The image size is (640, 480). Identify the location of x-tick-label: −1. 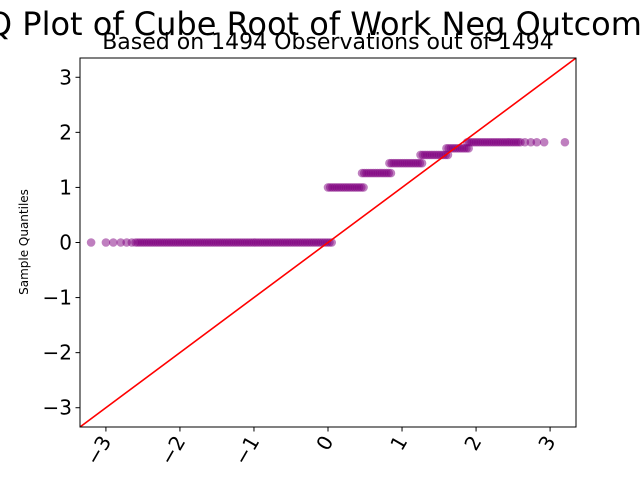
(247, 451).